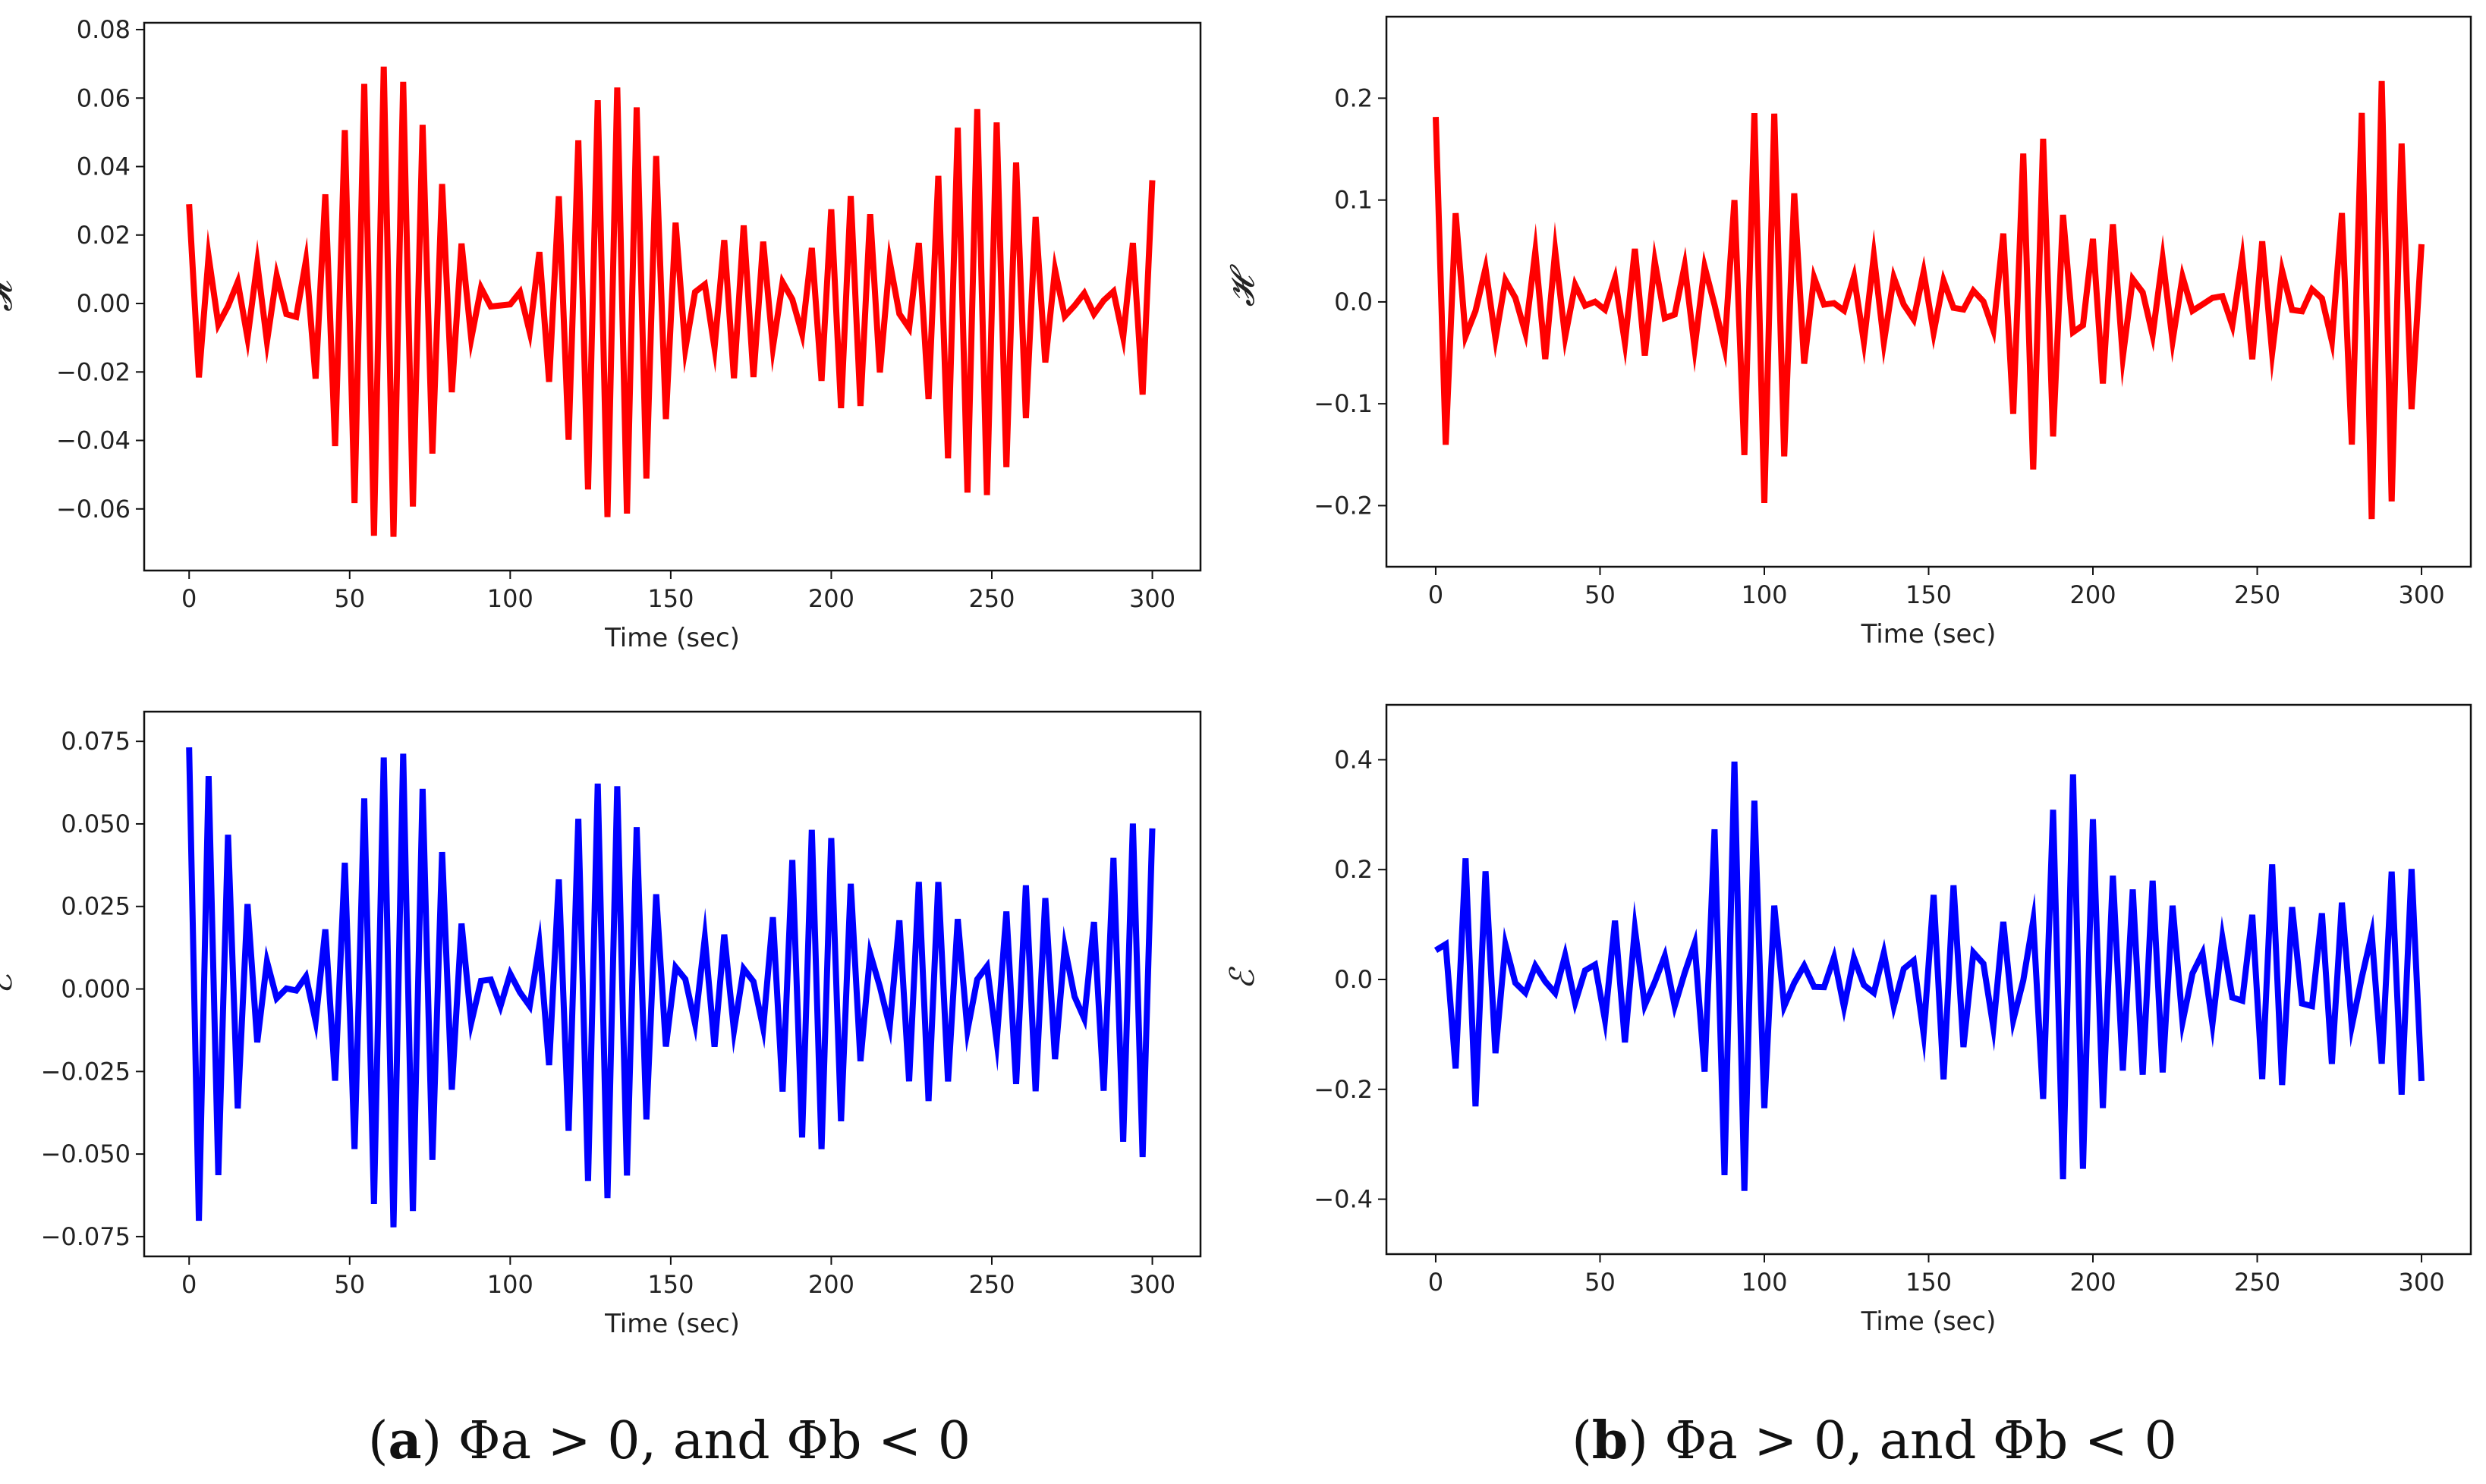 The height and width of the screenshot is (1484, 2486). What do you see at coordinates (93, 440) in the screenshot?
I see `y-tick-label: −0.04` at bounding box center [93, 440].